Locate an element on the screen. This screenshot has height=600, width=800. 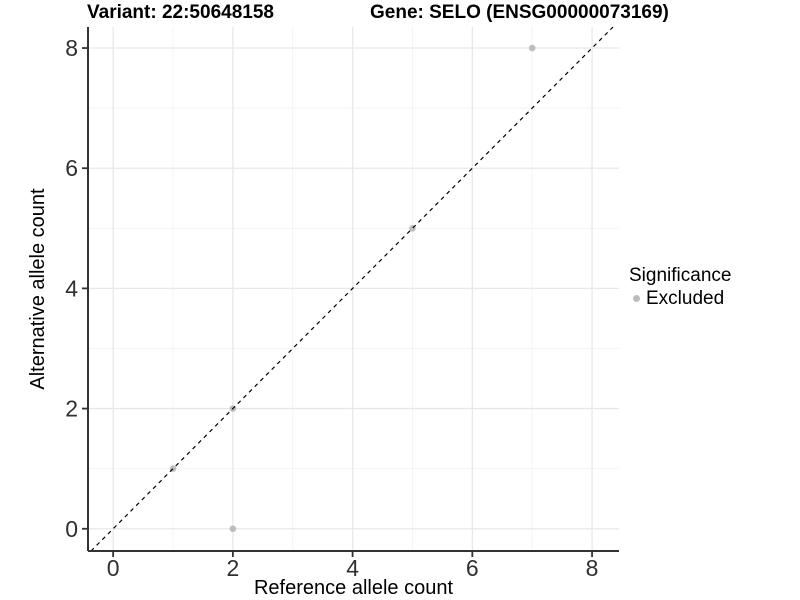
excluded-point-icon is located at coordinates (636, 298).